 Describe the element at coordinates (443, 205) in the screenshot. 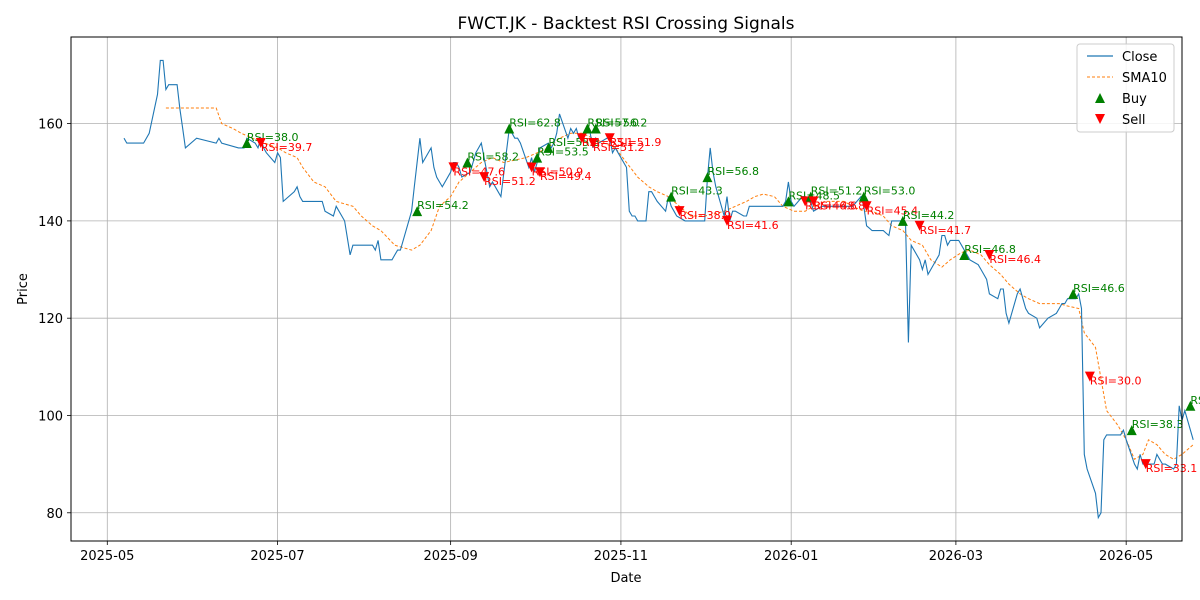

I see `buy-label: RSI=54.2` at that location.